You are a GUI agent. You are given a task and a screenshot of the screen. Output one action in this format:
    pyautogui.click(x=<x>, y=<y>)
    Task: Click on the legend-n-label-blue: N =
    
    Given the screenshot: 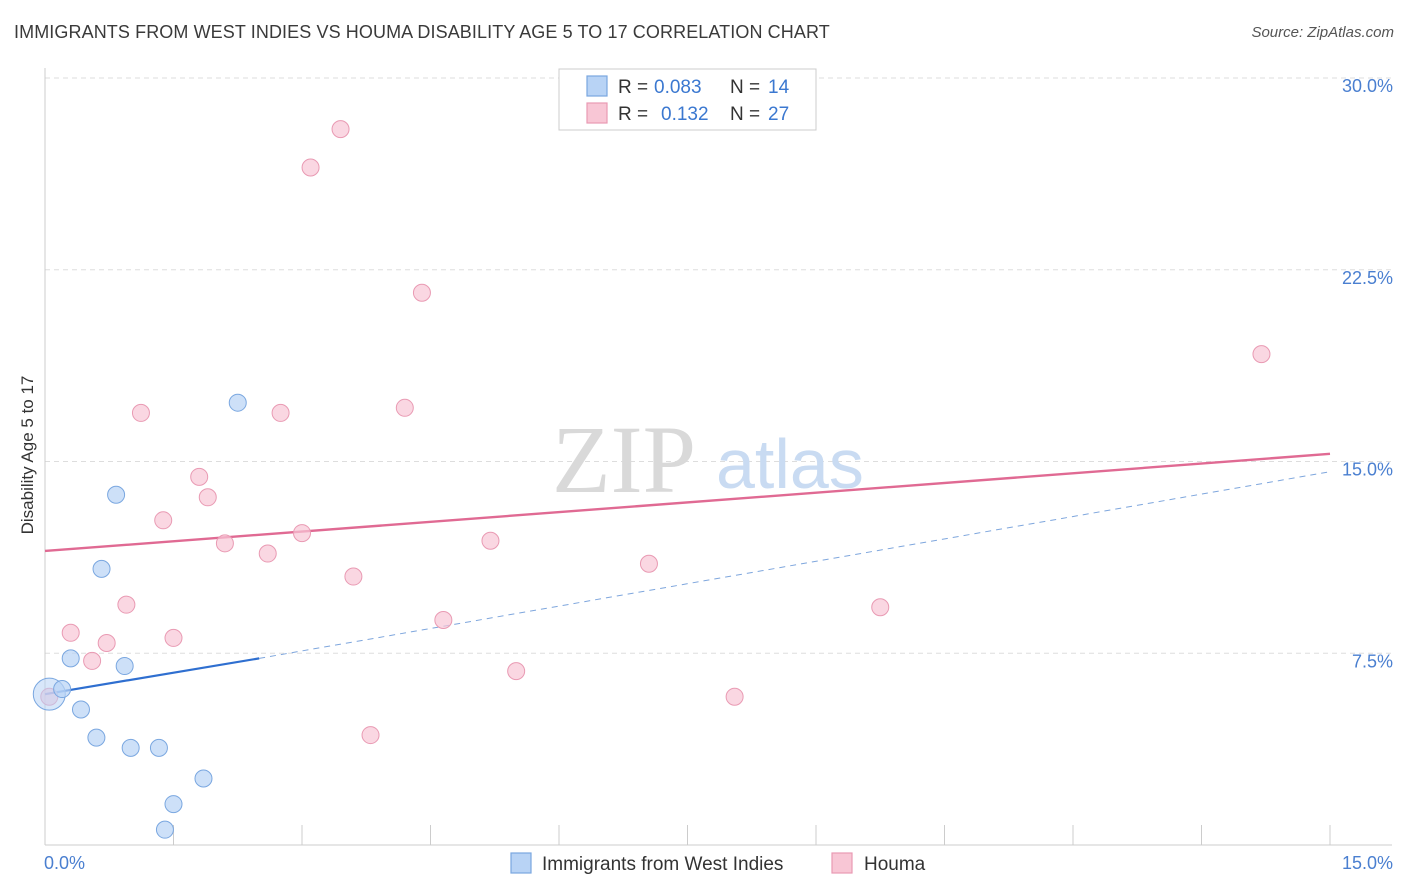 What is the action you would take?
    pyautogui.click(x=745, y=87)
    